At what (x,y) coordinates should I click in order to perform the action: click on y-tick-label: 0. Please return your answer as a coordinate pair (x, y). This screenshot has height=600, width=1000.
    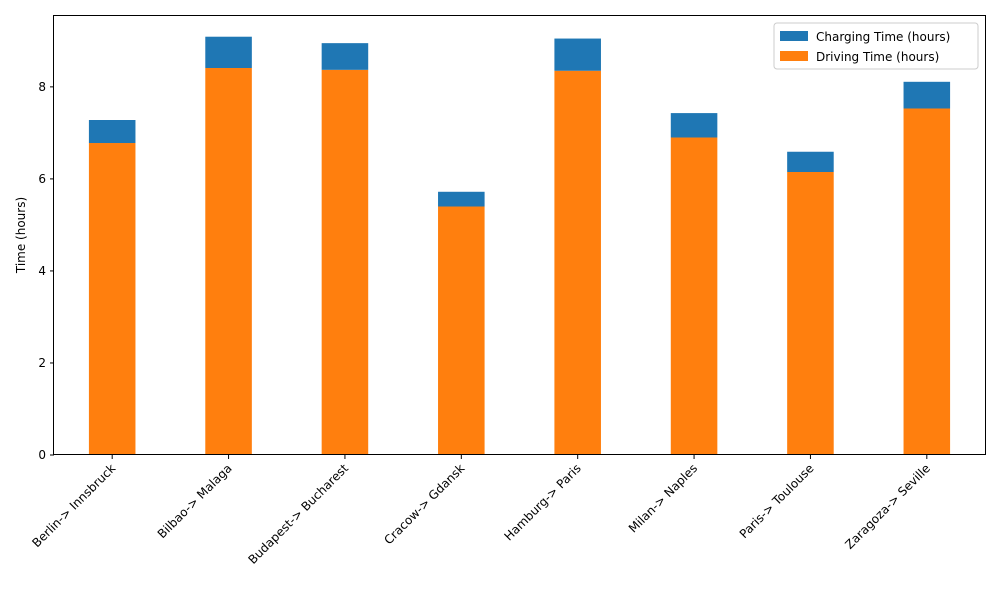
    Looking at the image, I should click on (42, 455).